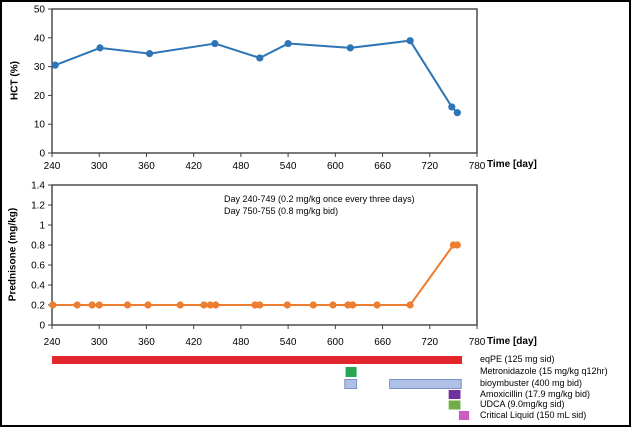 The image size is (631, 427). What do you see at coordinates (335, 166) in the screenshot?
I see `hct-x-tick-label: 600` at bounding box center [335, 166].